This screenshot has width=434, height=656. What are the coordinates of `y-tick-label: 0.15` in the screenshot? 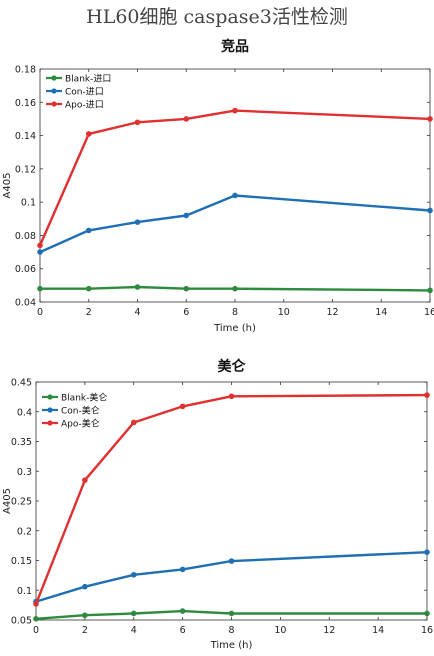 It's located at (21, 561).